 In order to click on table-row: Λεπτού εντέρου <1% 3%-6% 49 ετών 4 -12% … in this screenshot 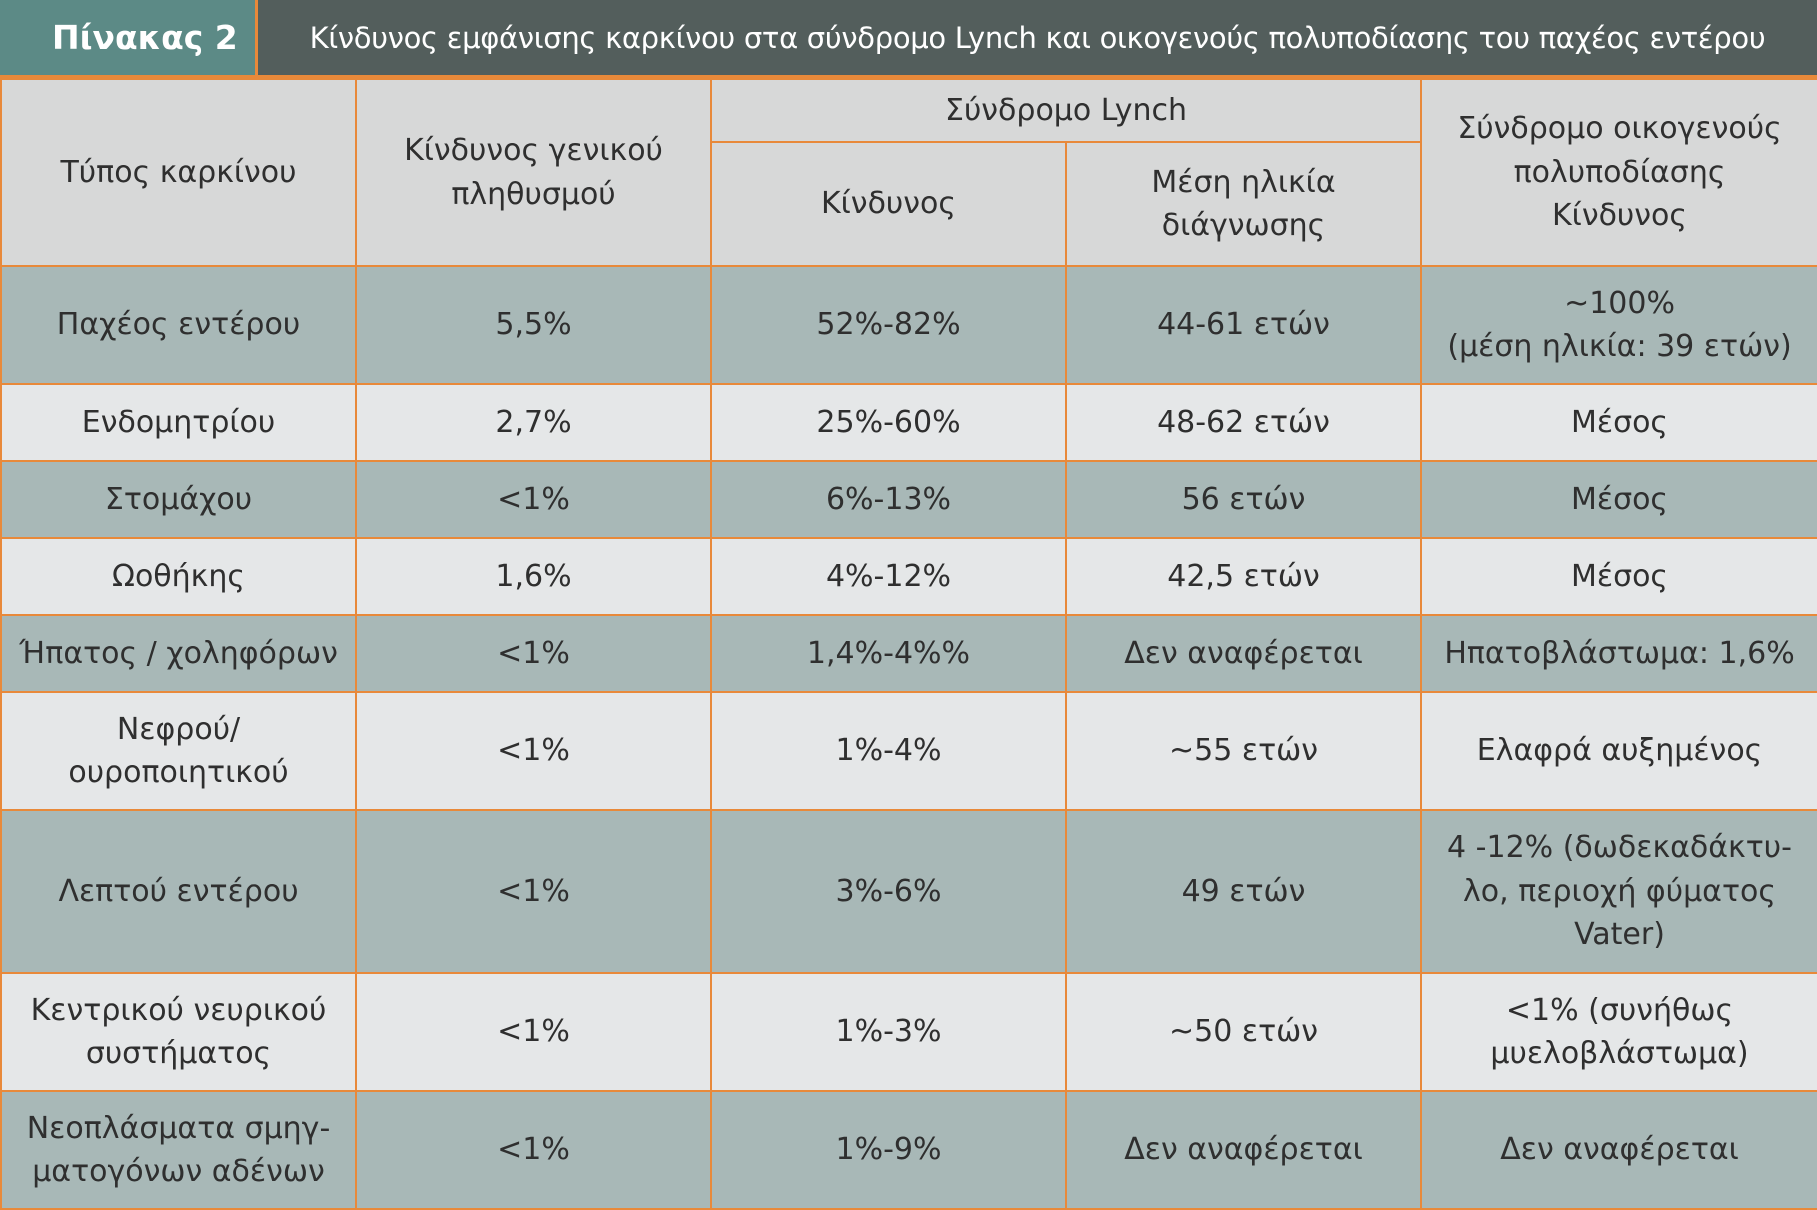, I will do `click(908, 891)`.